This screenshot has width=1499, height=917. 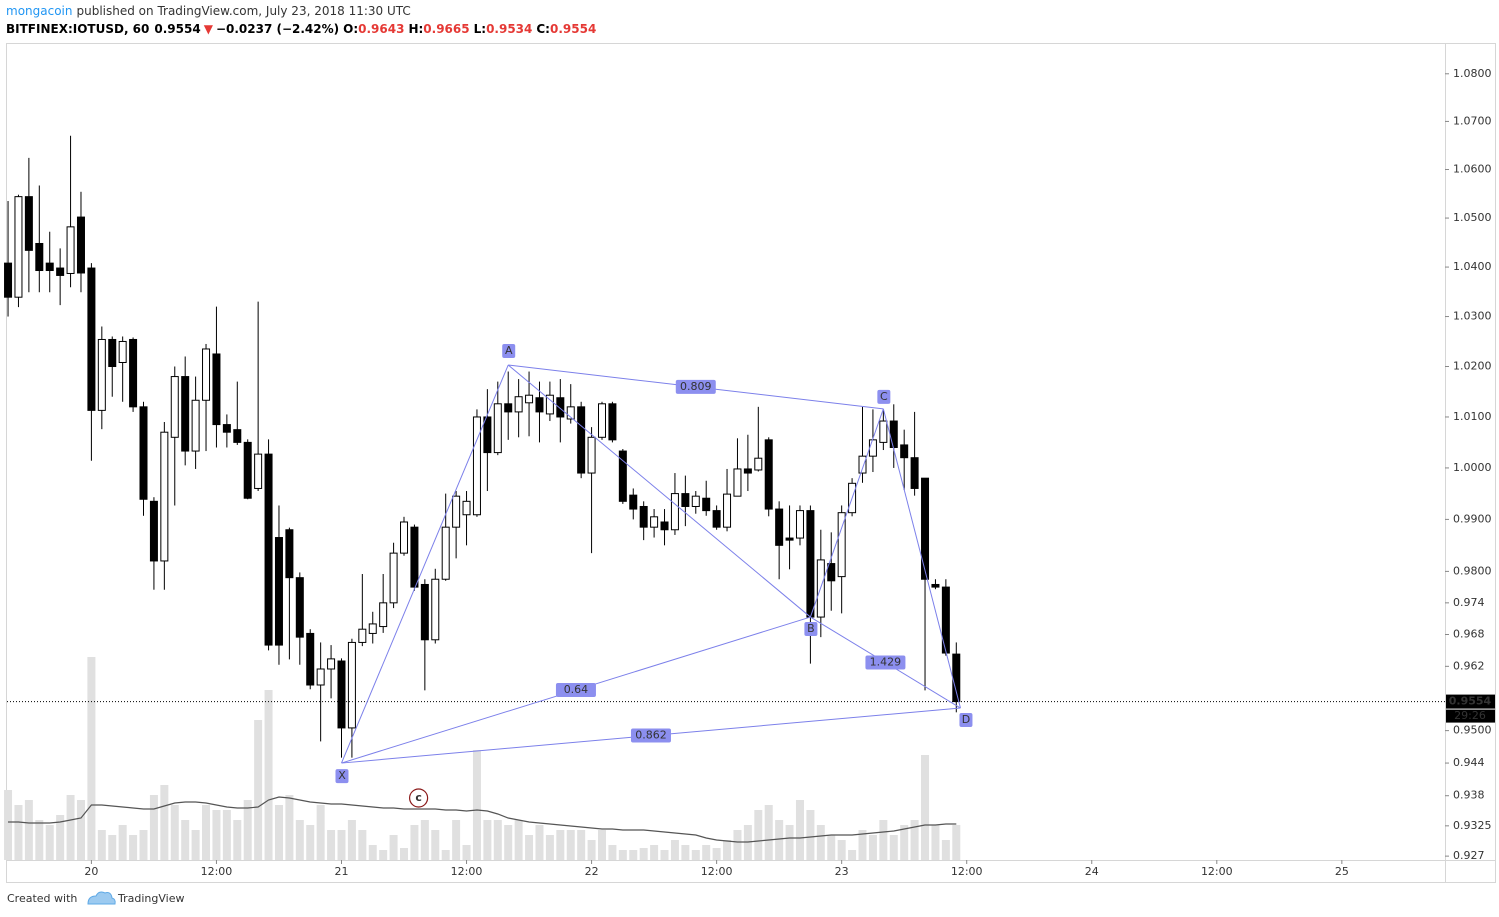 I want to click on ohlc-key: L:, so click(x=480, y=29).